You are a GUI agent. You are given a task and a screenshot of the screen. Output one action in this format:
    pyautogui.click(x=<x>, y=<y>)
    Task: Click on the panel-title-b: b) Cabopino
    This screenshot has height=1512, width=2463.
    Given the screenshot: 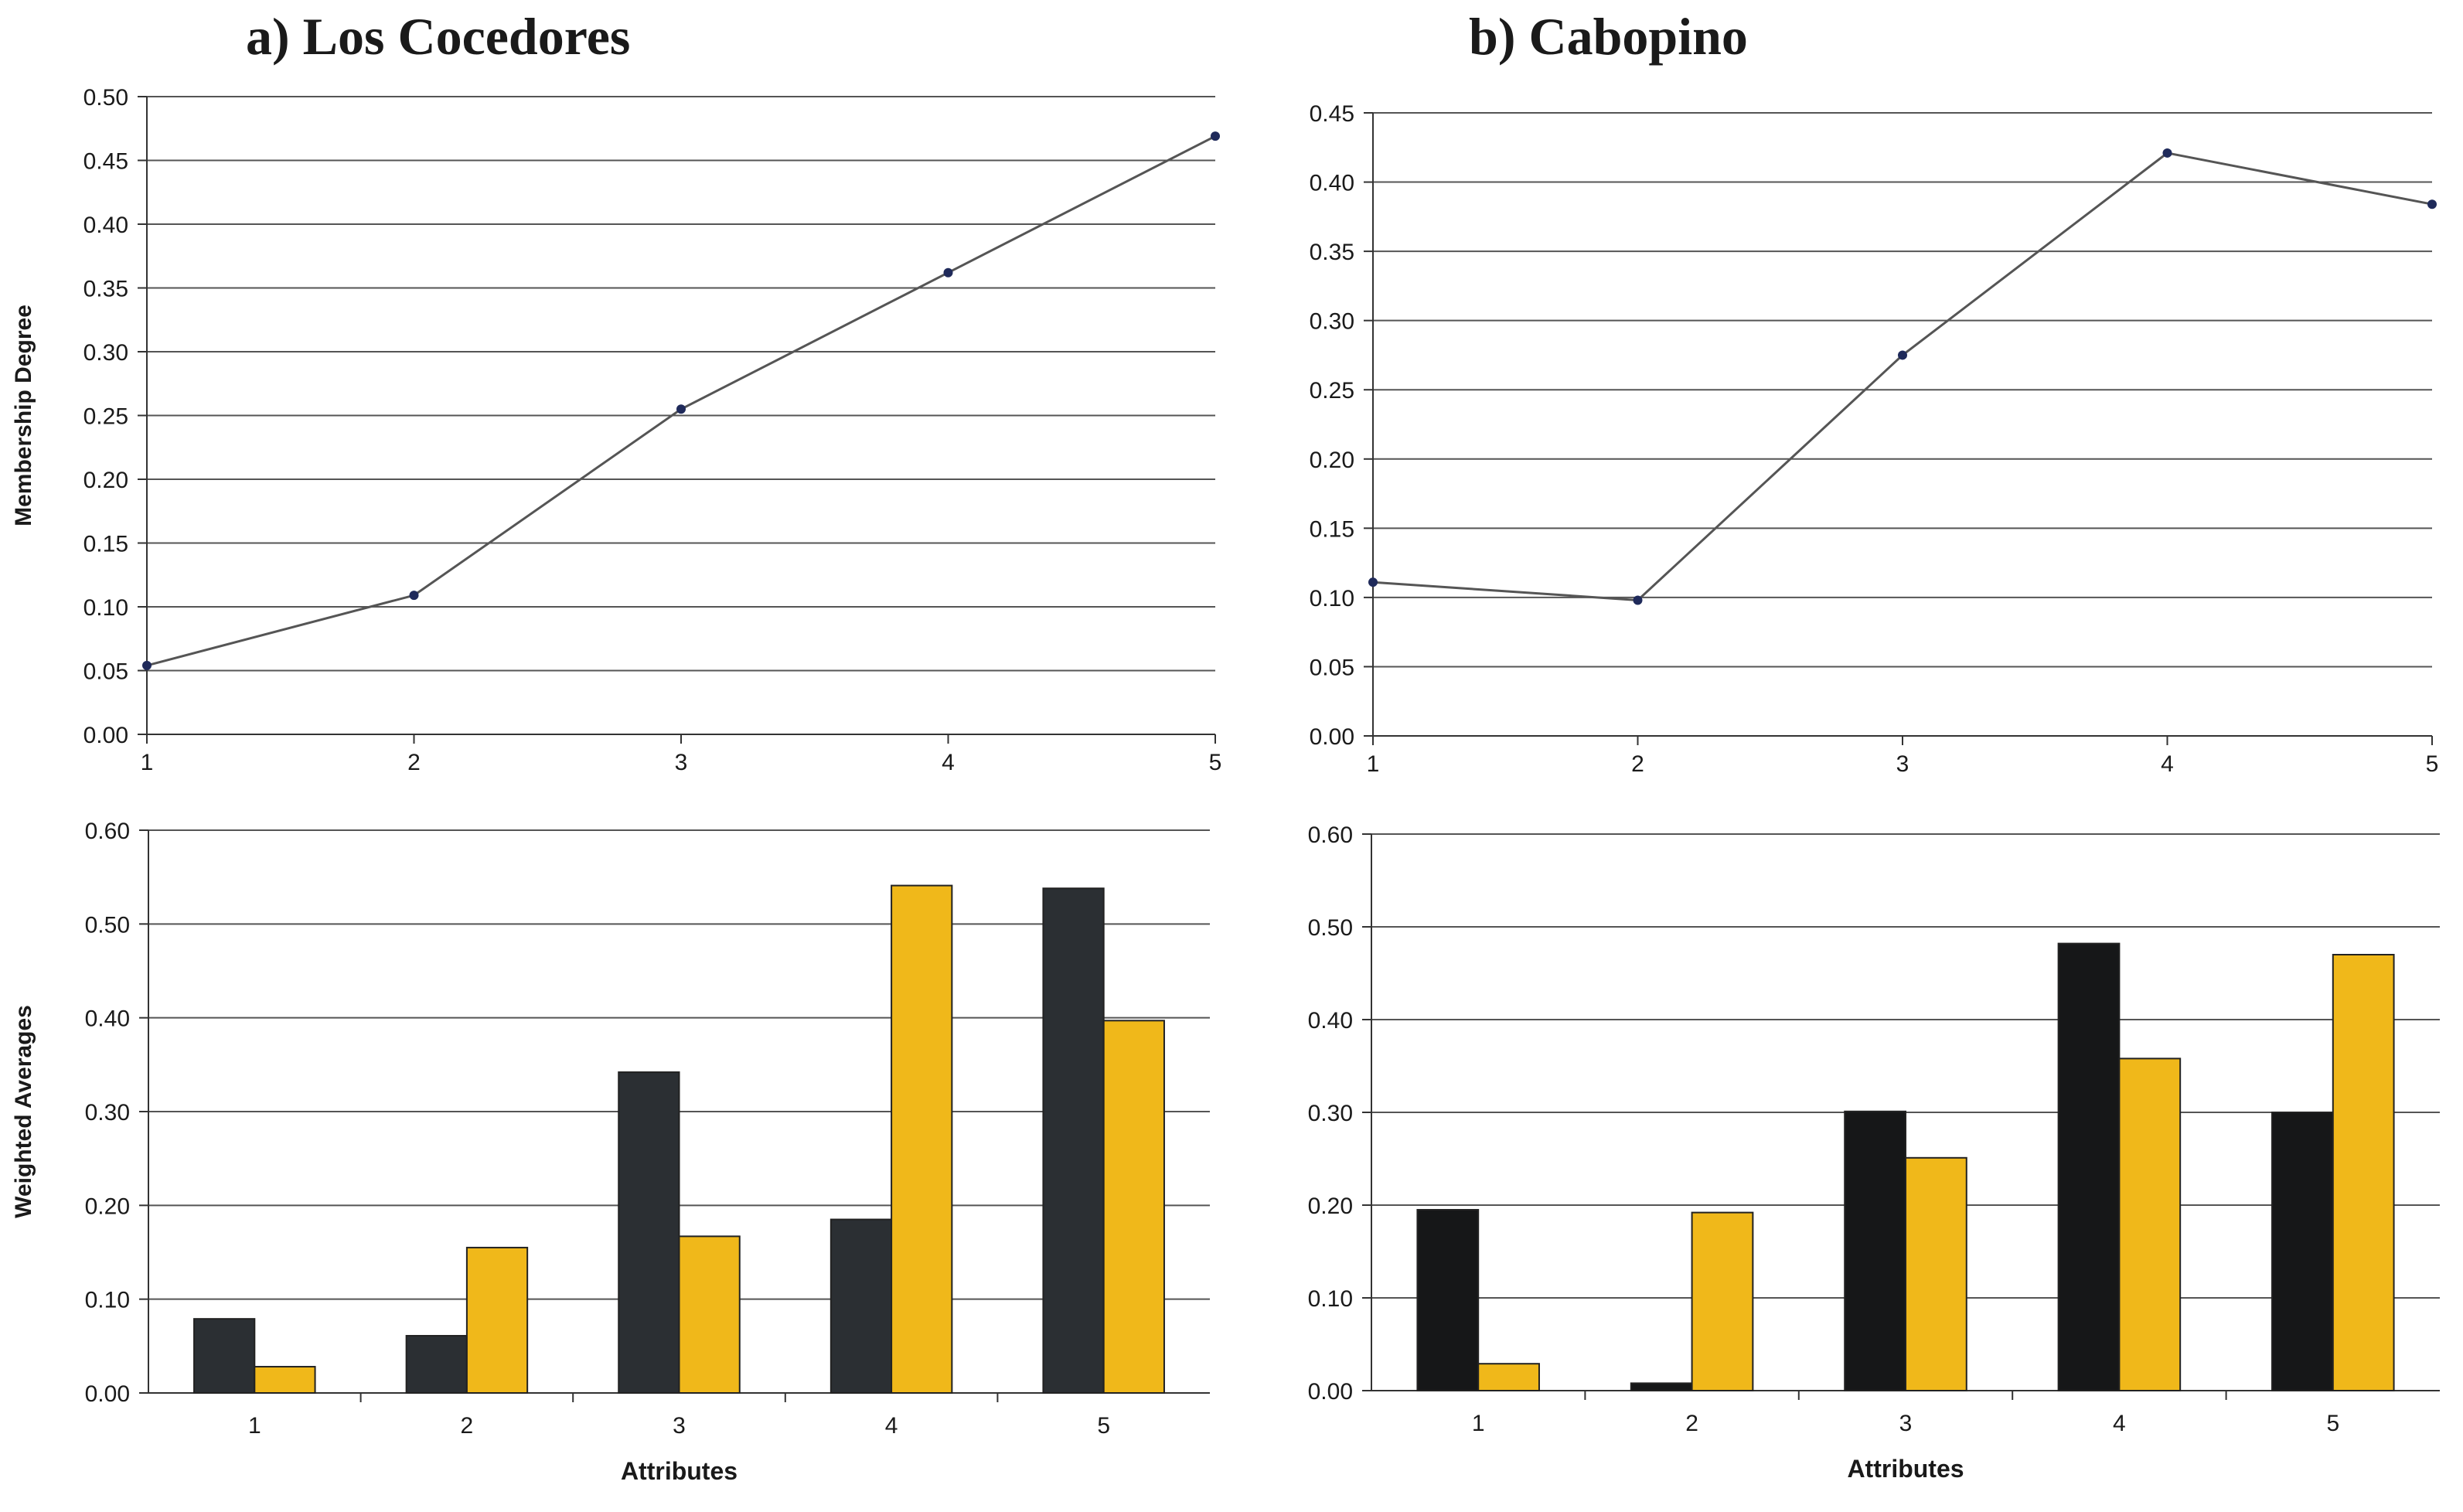 What is the action you would take?
    pyautogui.click(x=1608, y=36)
    